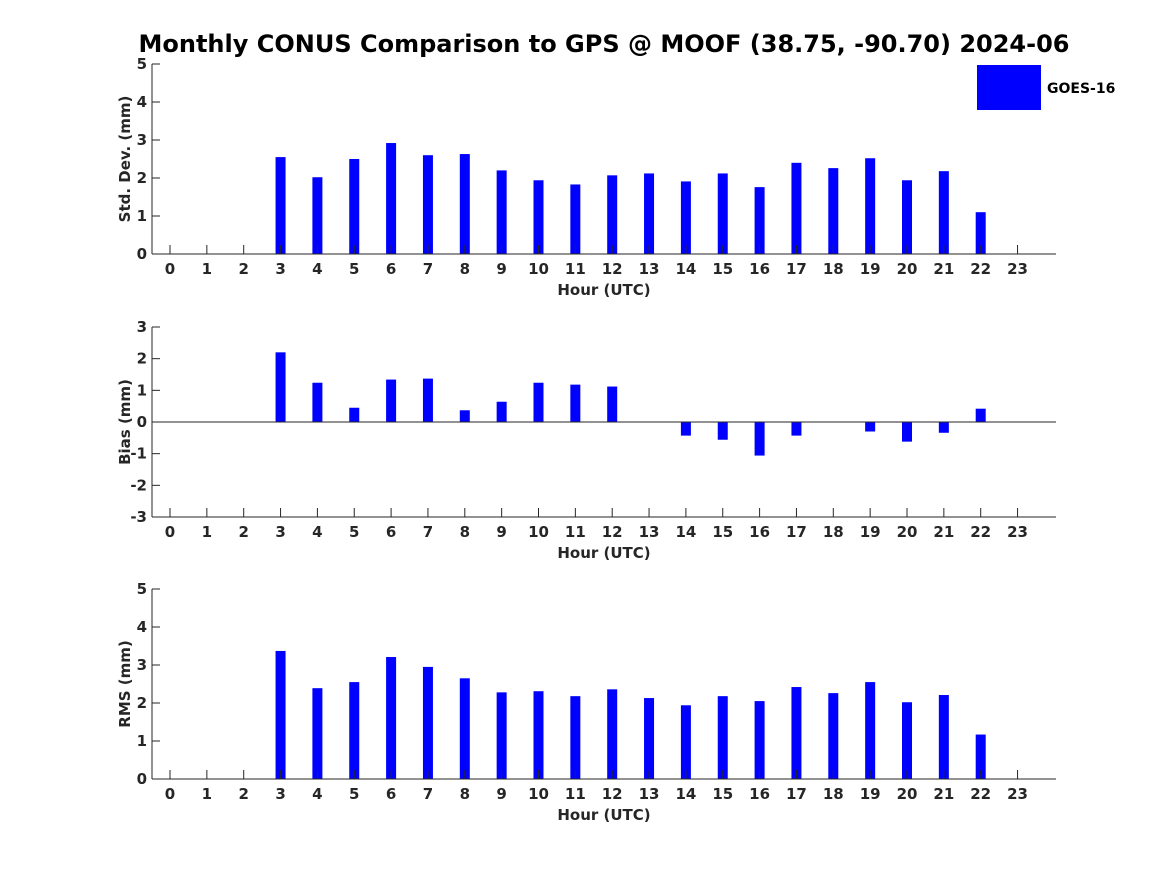 This screenshot has height=875, width=1167. Describe the element at coordinates (649, 532) in the screenshot. I see `x-tick-label: 13` at that location.